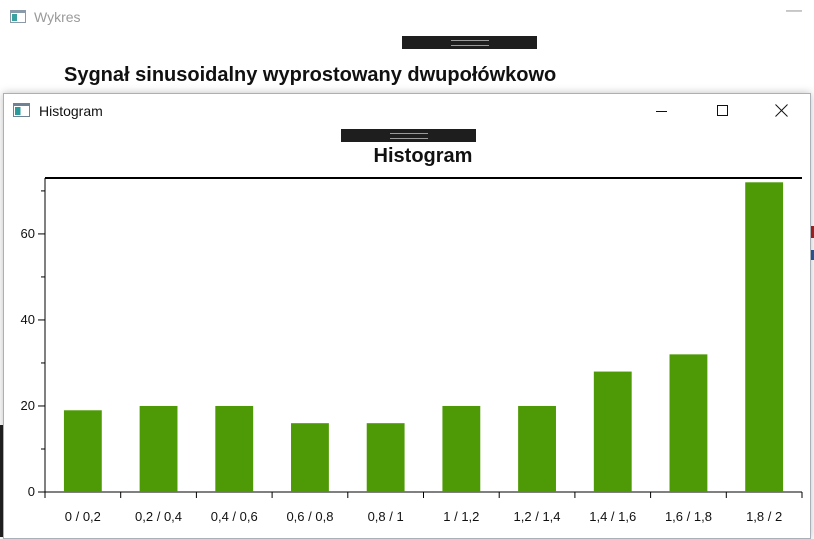  What do you see at coordinates (57, 17) in the screenshot?
I see `background-window-title: Wykres` at bounding box center [57, 17].